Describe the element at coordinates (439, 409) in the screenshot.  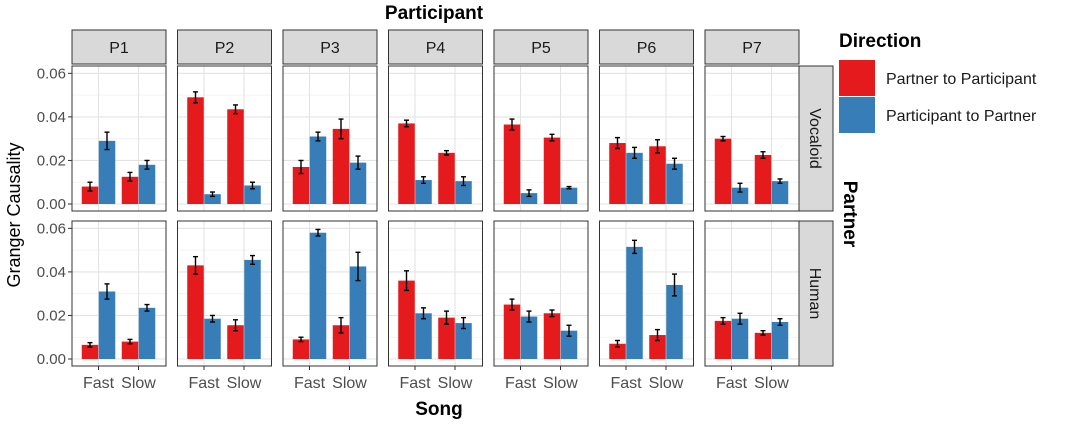
I see `x-axis-title: Song` at that location.